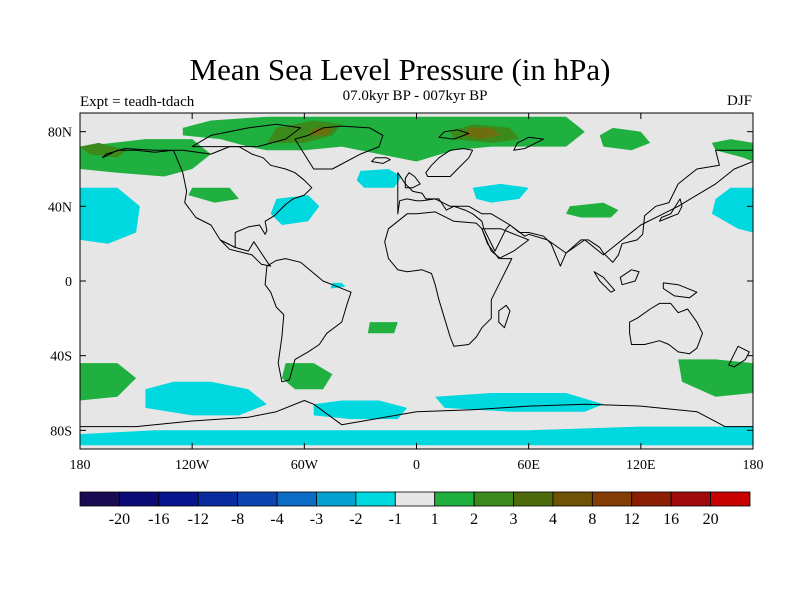 This screenshot has width=800, height=600. I want to click on coastline-arabia, so click(505, 244).